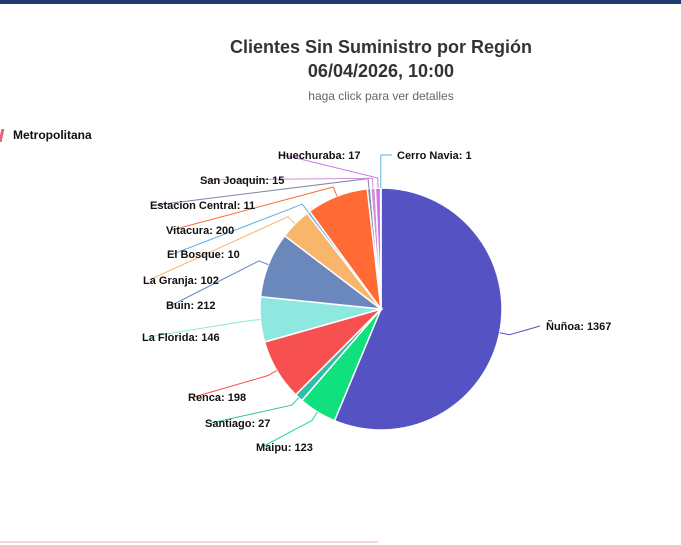 The image size is (681, 545). I want to click on data-label-san-joaquin: San Joaquin: 15, so click(242, 181).